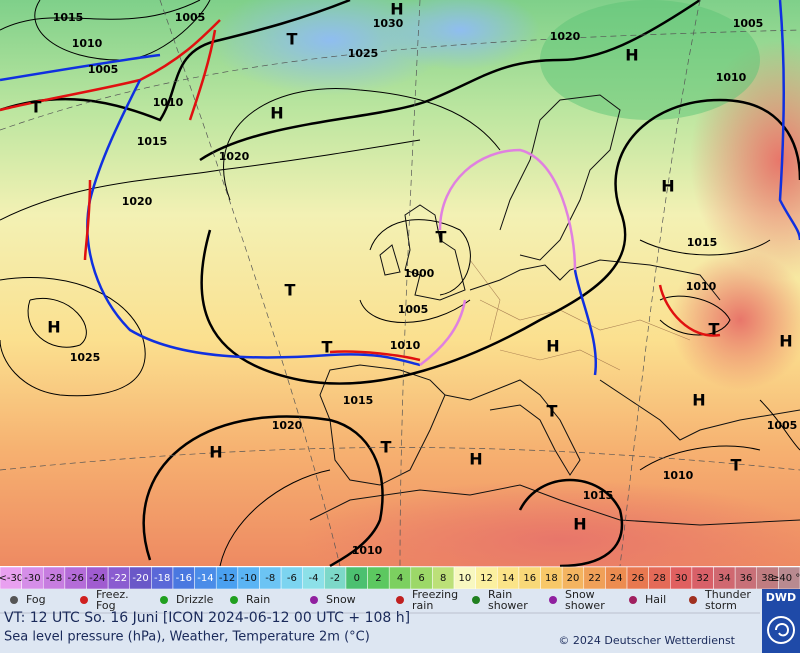 The width and height of the screenshot is (800, 653). I want to click on scale-label: -2, so click(335, 578).